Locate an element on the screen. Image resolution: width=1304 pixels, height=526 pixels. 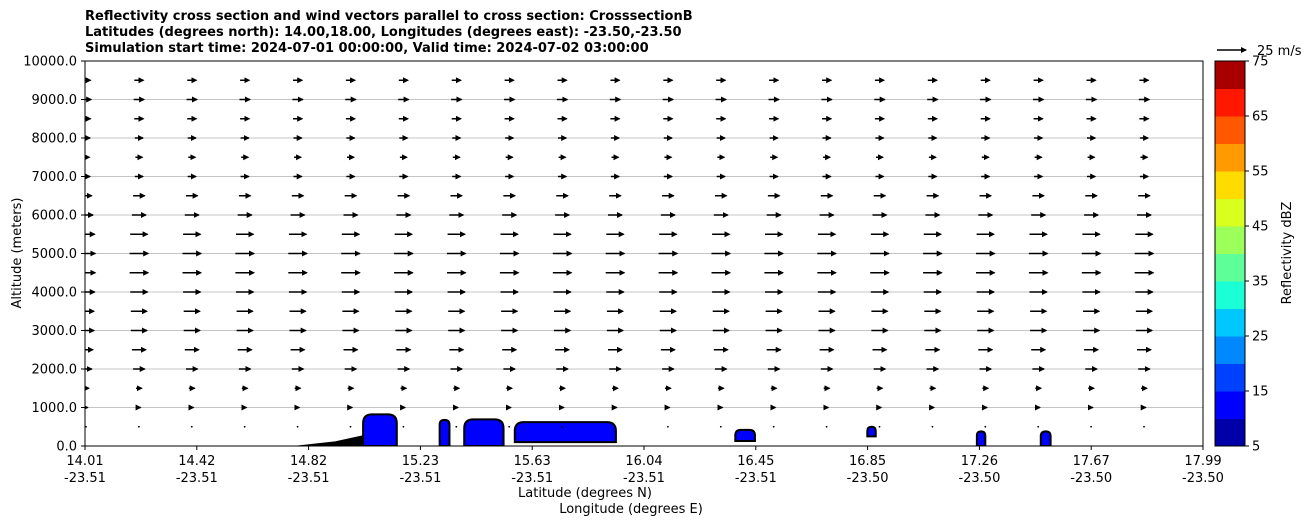
y-tick-label: 5000.0 is located at coordinates (55, 254).